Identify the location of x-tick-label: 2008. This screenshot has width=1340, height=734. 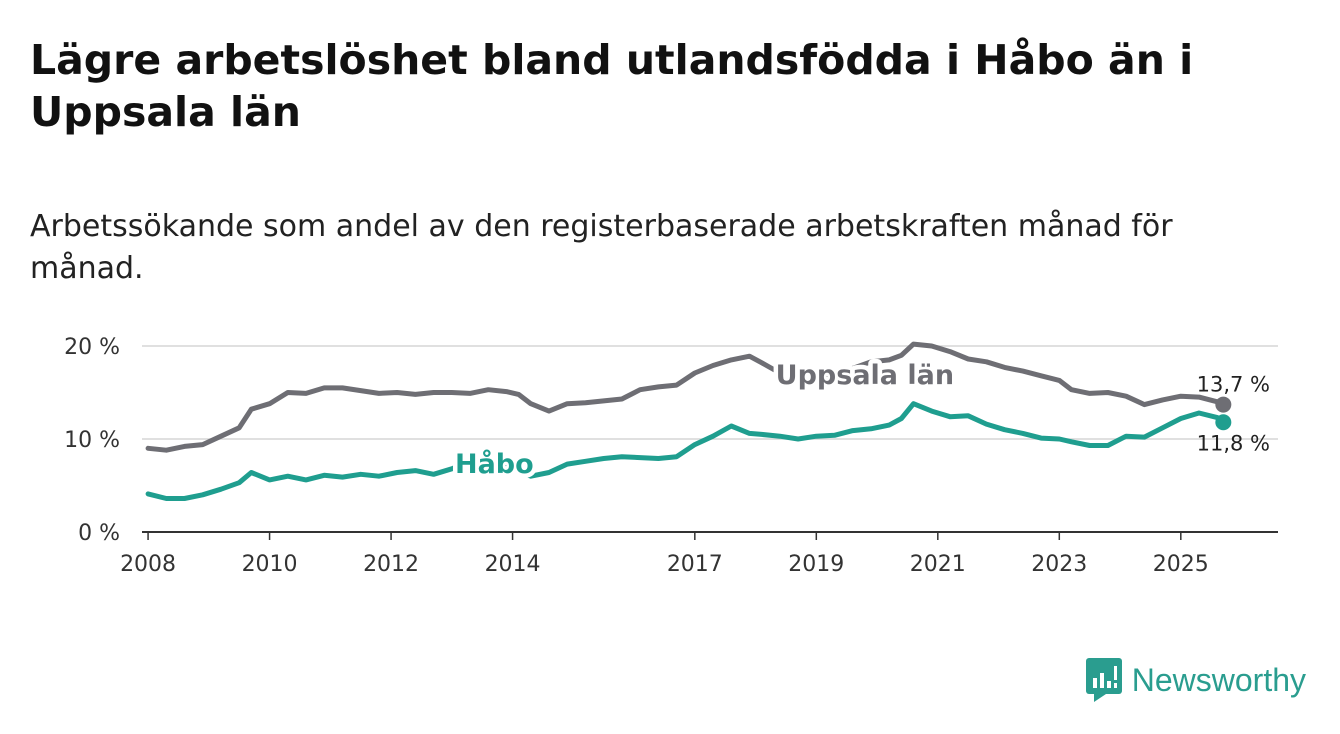
(148, 564).